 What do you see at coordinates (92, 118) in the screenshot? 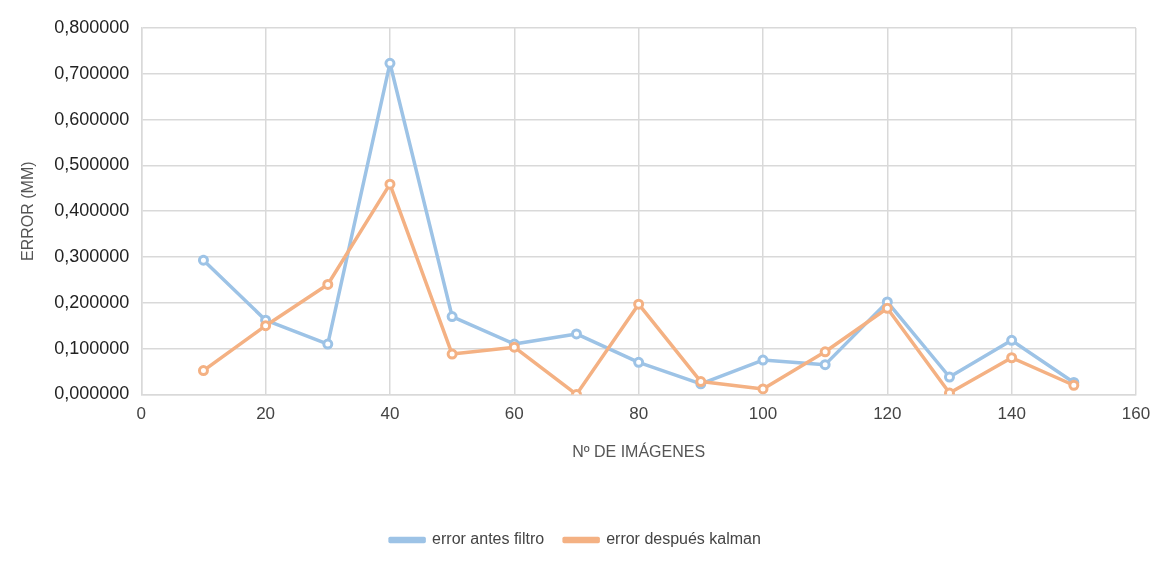
I see `y-tick-label: 0,600000` at bounding box center [92, 118].